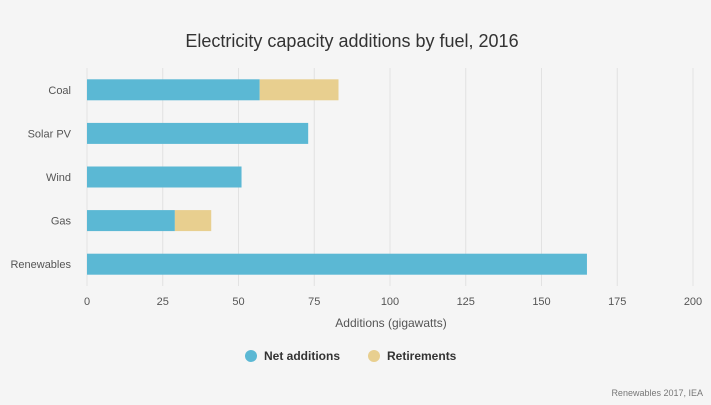 The image size is (711, 405). Describe the element at coordinates (351, 356) in the screenshot. I see `legend: Net additions Retirements` at that location.